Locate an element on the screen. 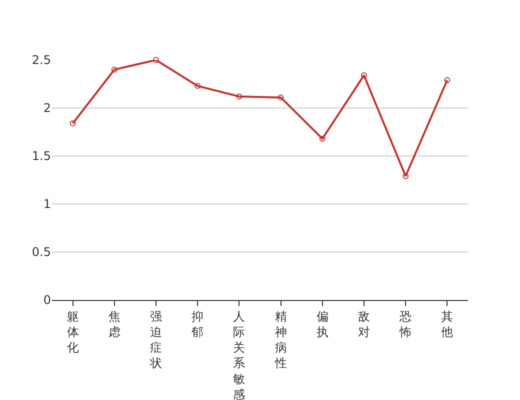  y-tick-label: 1.5 is located at coordinates (41, 156).